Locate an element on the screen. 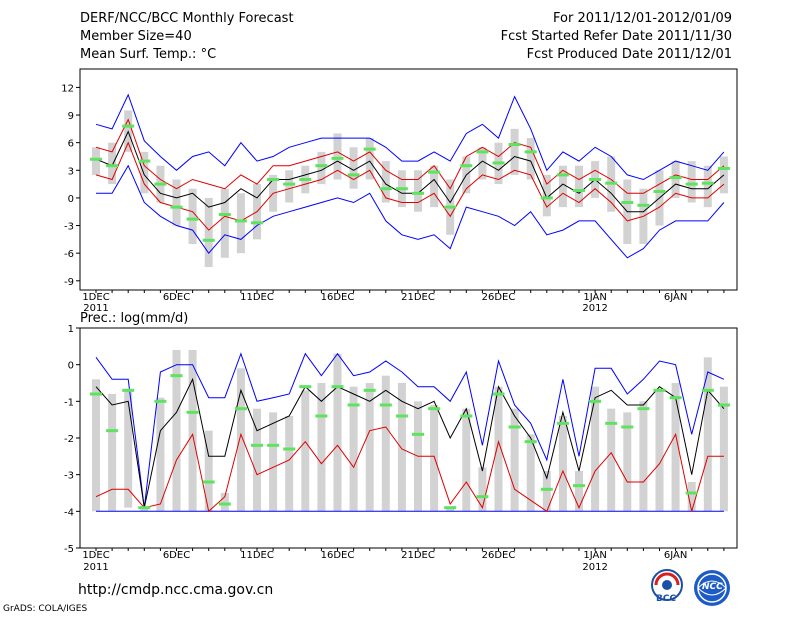  forecast-range: For 2011/12/01-2012/01/09 is located at coordinates (642, 18).